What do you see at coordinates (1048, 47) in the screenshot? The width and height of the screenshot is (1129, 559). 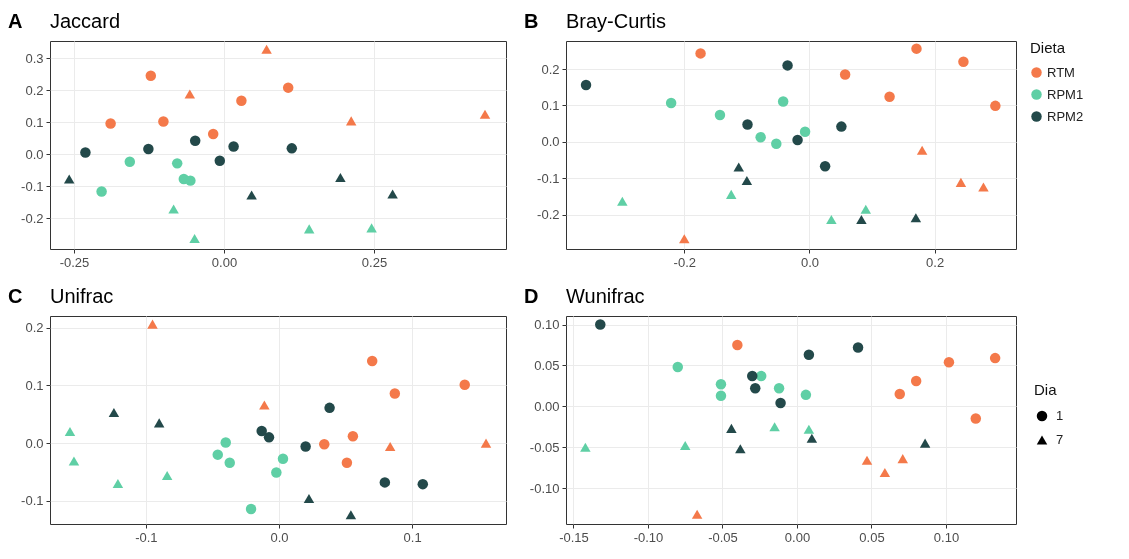 I see `legend-title: Dieta` at bounding box center [1048, 47].